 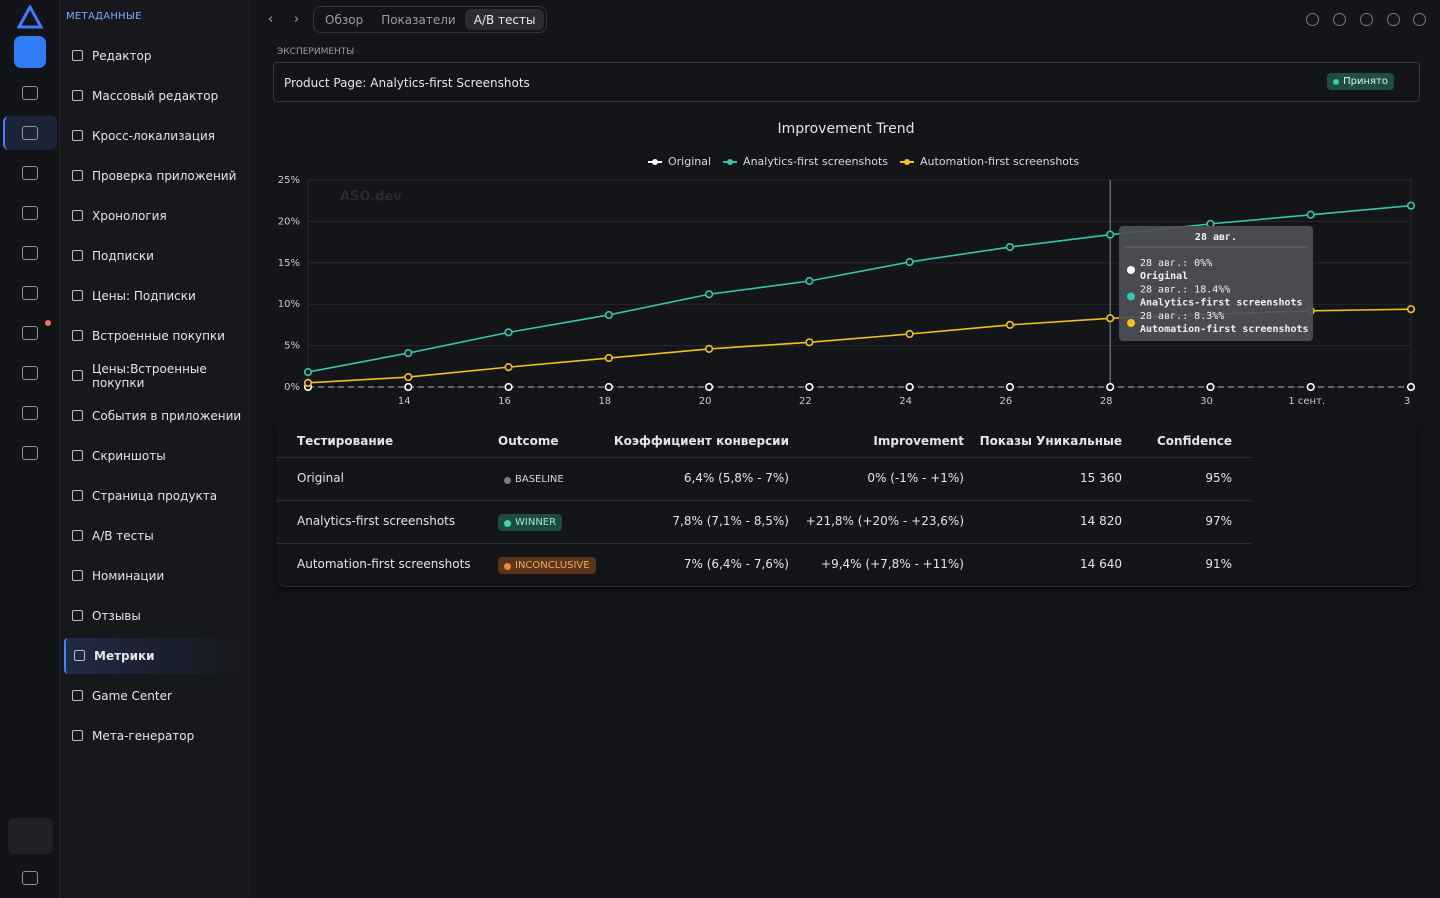 I want to click on sidebar-item: Мета-генератор, so click(x=155, y=736).